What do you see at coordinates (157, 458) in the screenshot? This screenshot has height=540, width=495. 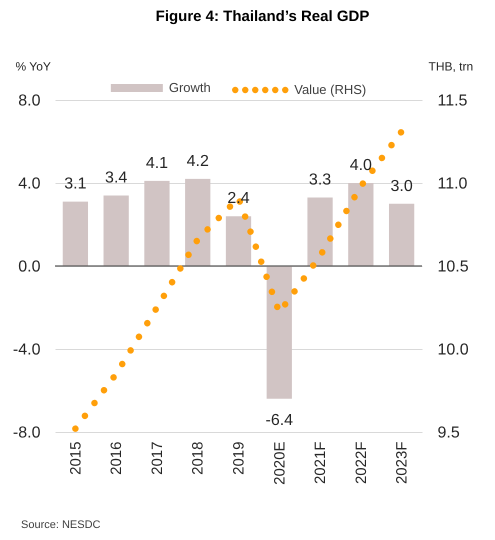 I see `x-tick-label: 2017` at bounding box center [157, 458].